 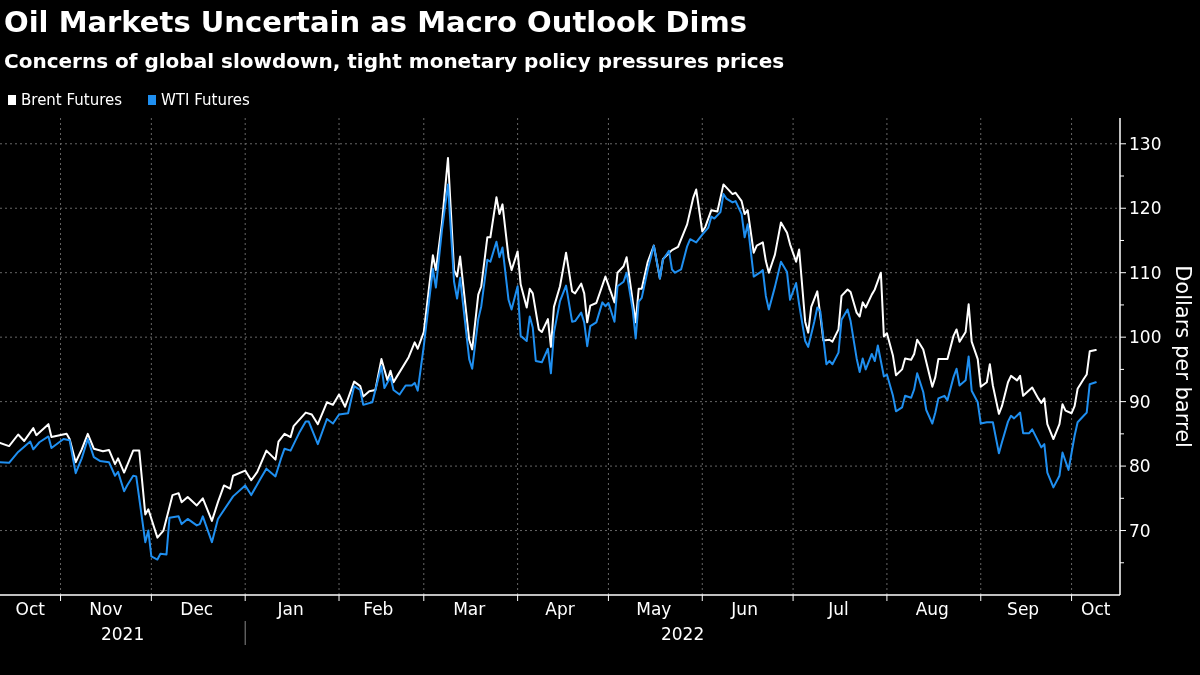 I want to click on chart-subtitle: Concerns of global slowdown, tight monetary policy pressures prices, so click(x=394, y=61).